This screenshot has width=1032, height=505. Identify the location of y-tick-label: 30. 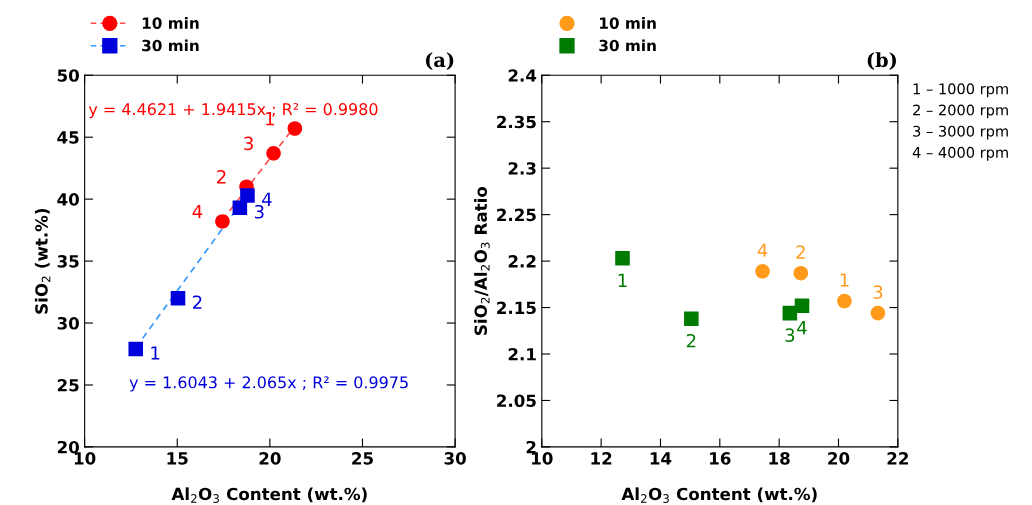
(68, 323).